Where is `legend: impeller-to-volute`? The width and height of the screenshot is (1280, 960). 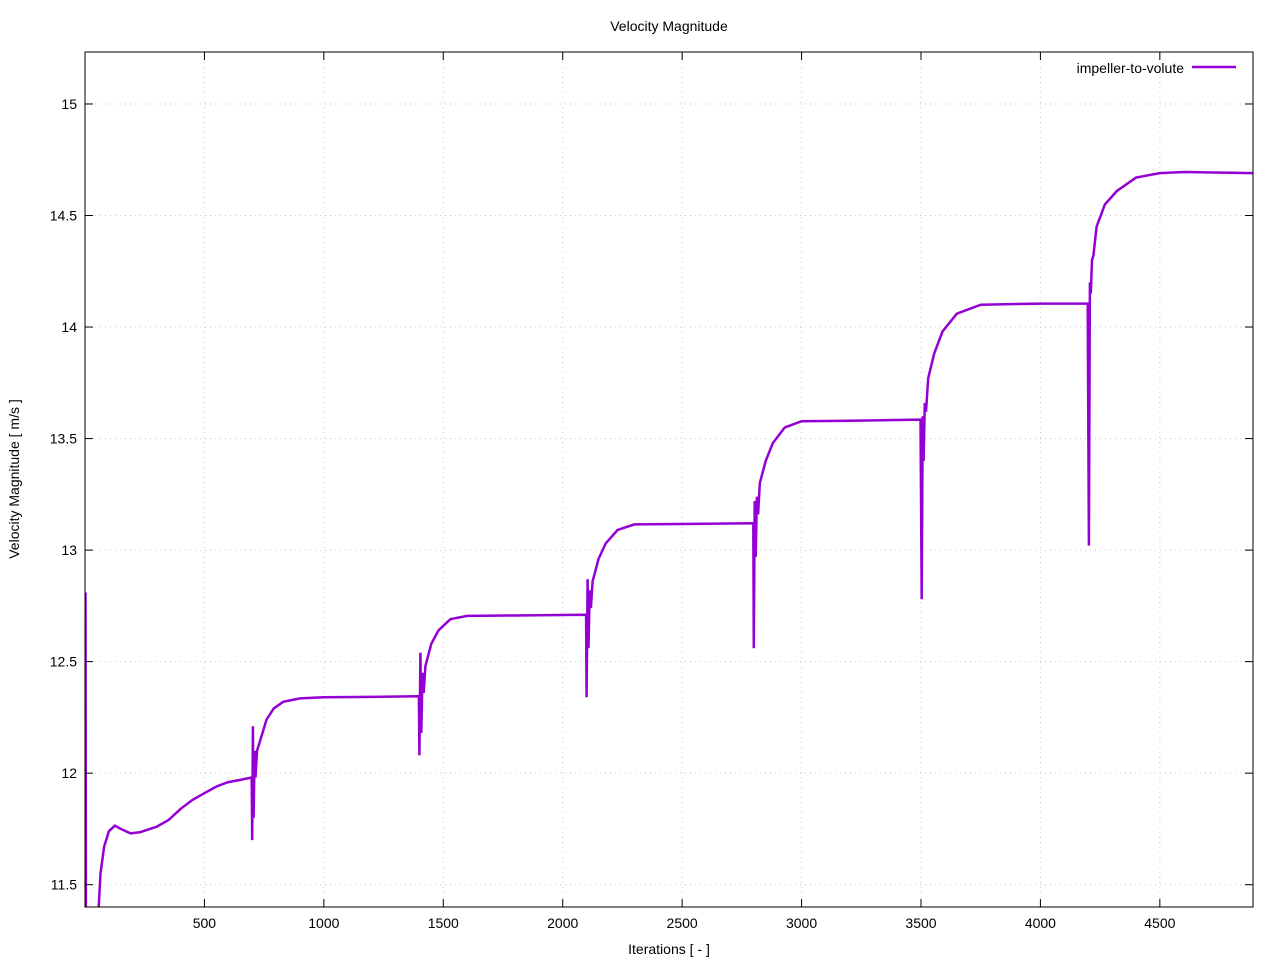
legend: impeller-to-volute is located at coordinates (1156, 68).